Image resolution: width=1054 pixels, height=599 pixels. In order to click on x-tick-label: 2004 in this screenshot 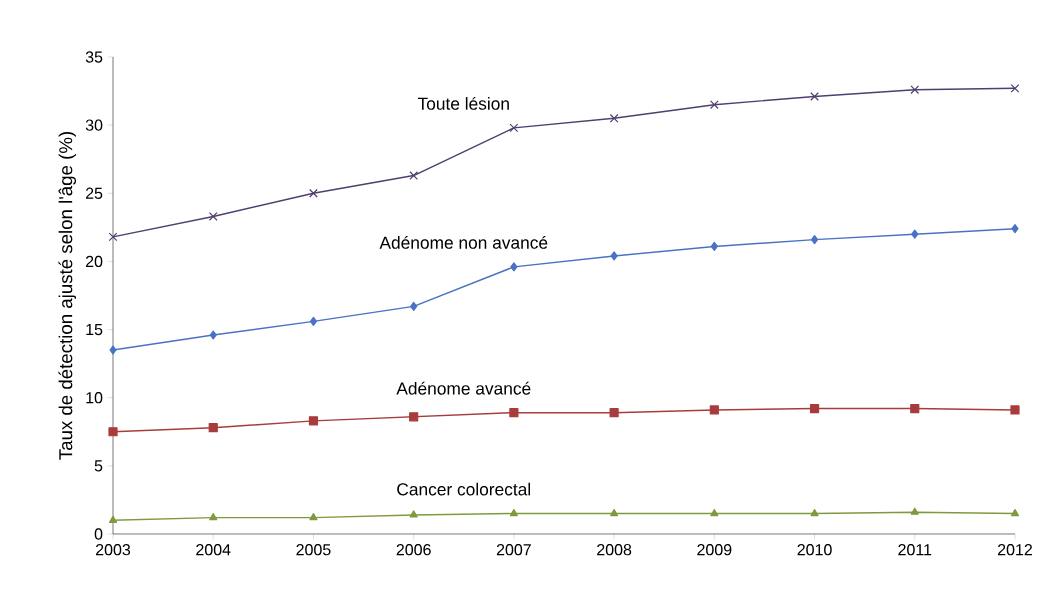, I will do `click(213, 550)`.